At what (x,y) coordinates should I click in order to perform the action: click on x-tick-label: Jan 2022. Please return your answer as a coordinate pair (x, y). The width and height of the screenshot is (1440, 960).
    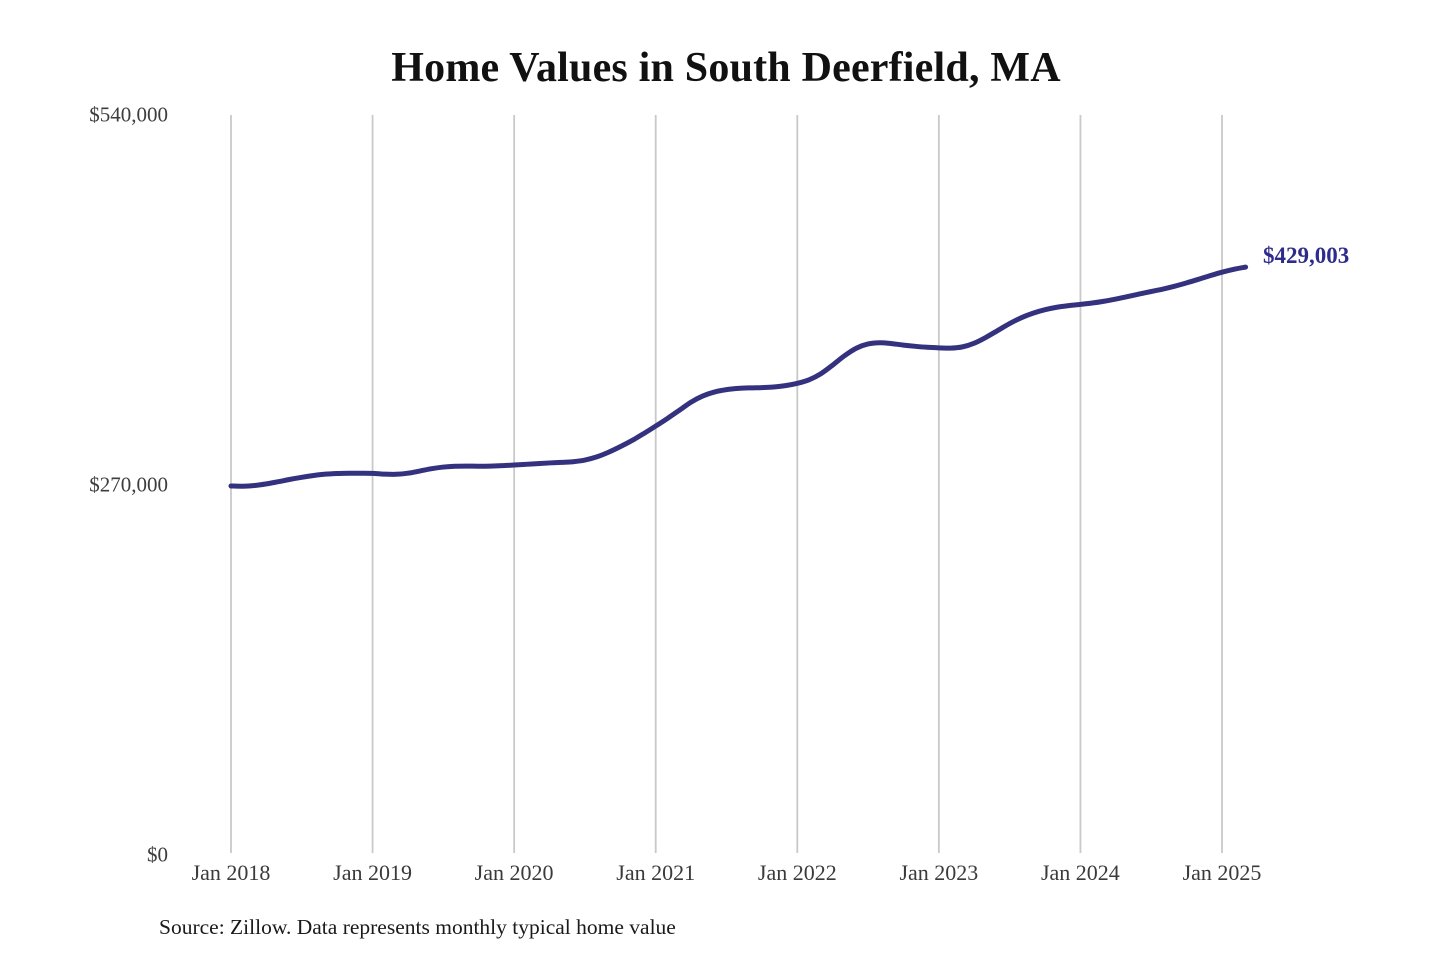
    Looking at the image, I should click on (797, 872).